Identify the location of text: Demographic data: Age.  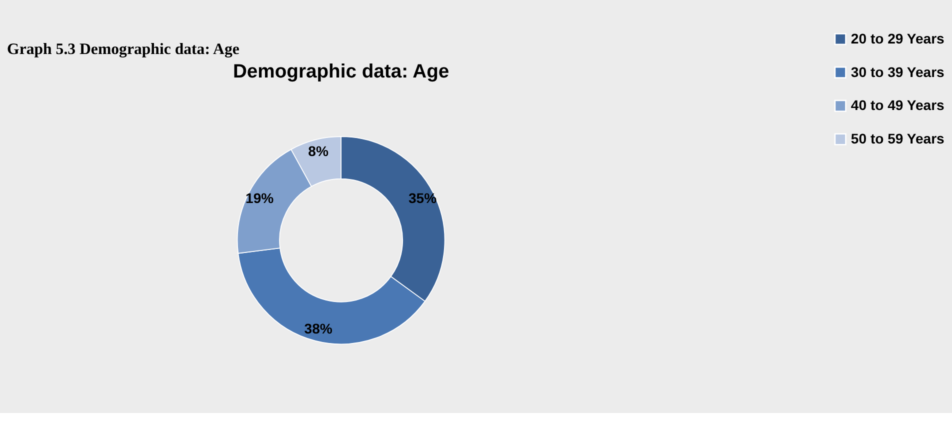
(341, 72).